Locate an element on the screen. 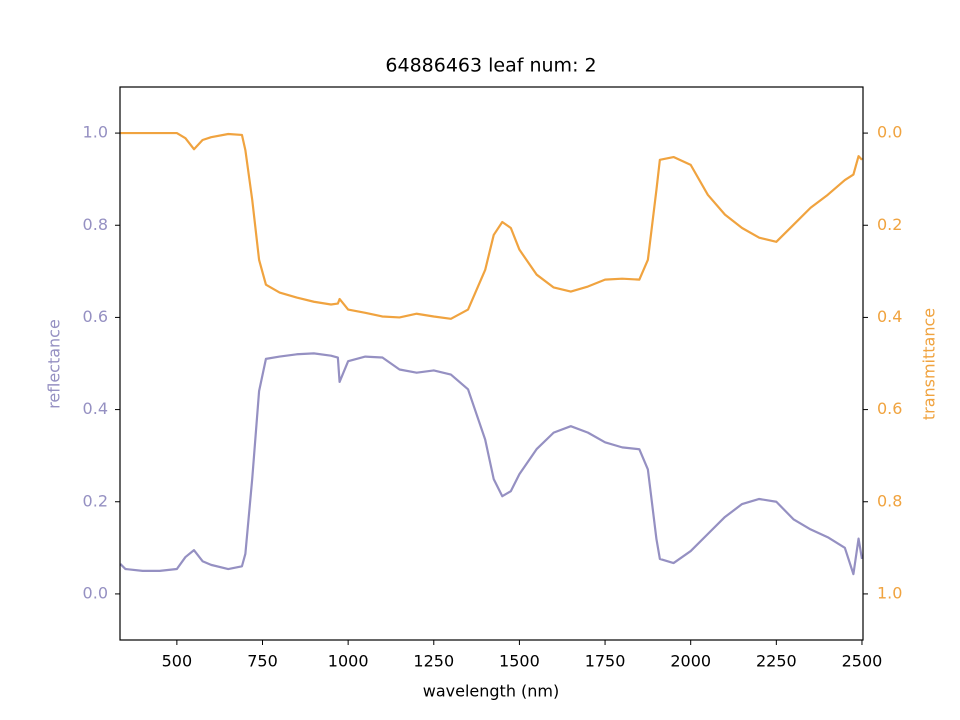 The image size is (960, 720). x-tick-label: 2250 is located at coordinates (776, 661).